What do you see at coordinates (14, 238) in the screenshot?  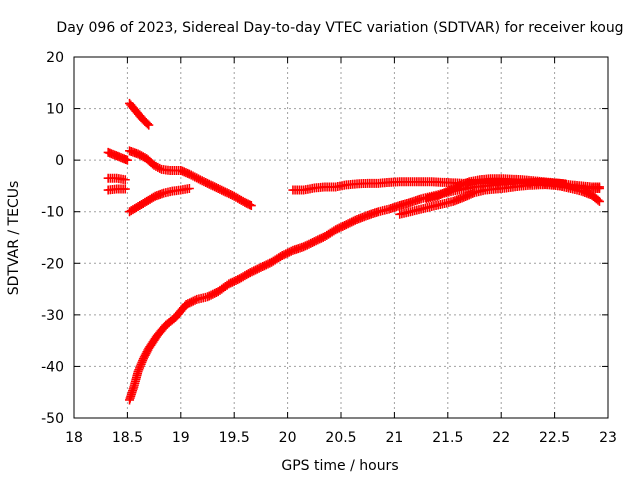 I see `y-axis-label: SDTVAR / TECUs` at bounding box center [14, 238].